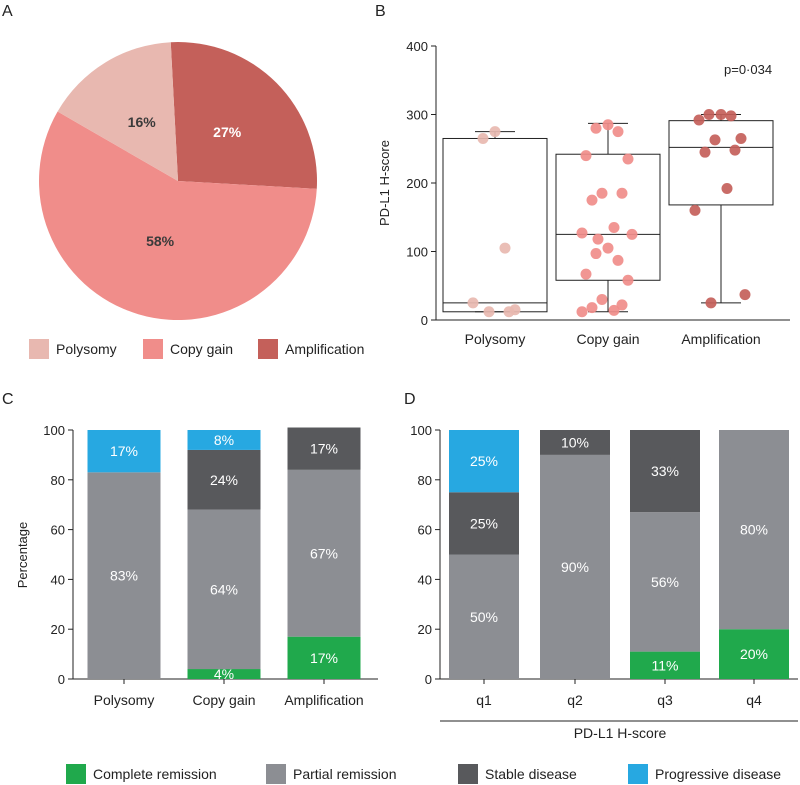  I want to click on legend-label-stable-disease: Stable disease, so click(531, 774).